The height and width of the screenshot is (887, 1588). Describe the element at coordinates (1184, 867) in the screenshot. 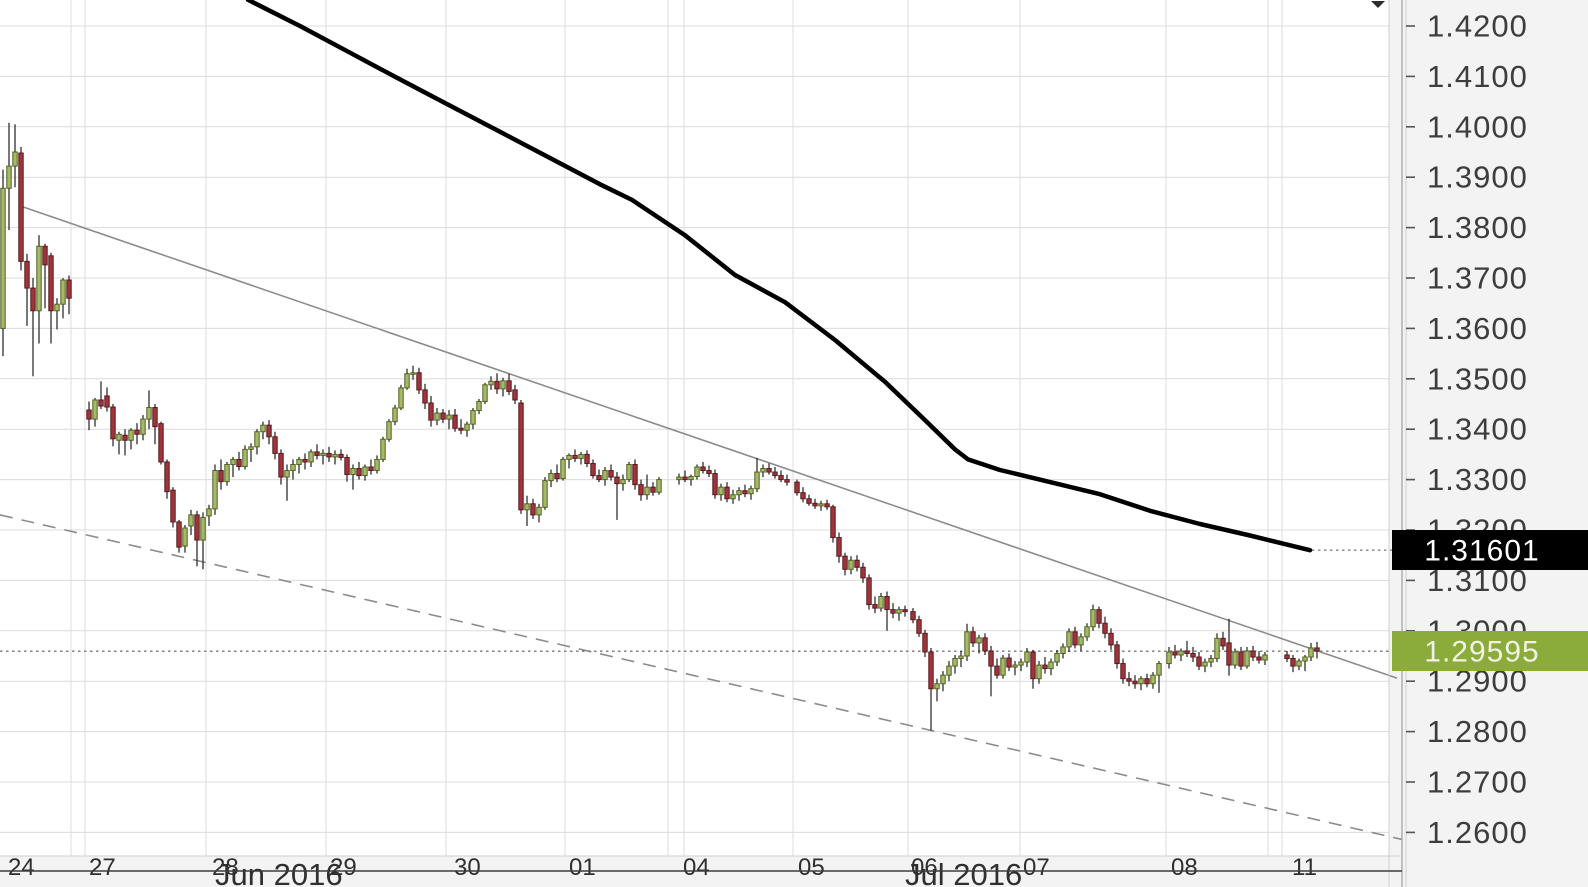

I see `day-label: 08` at that location.